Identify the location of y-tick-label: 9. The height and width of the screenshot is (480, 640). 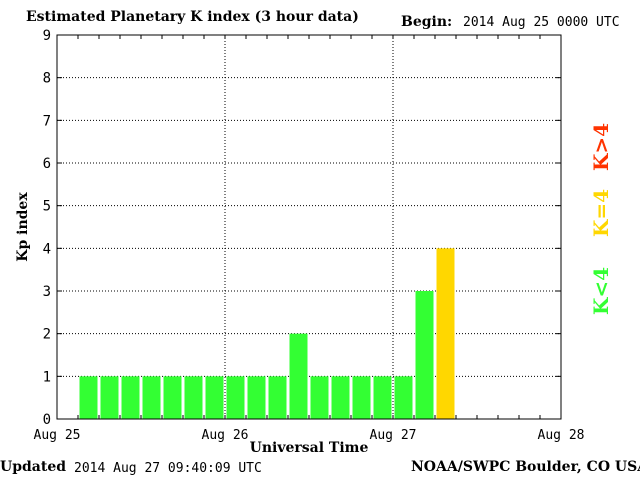
(47, 36).